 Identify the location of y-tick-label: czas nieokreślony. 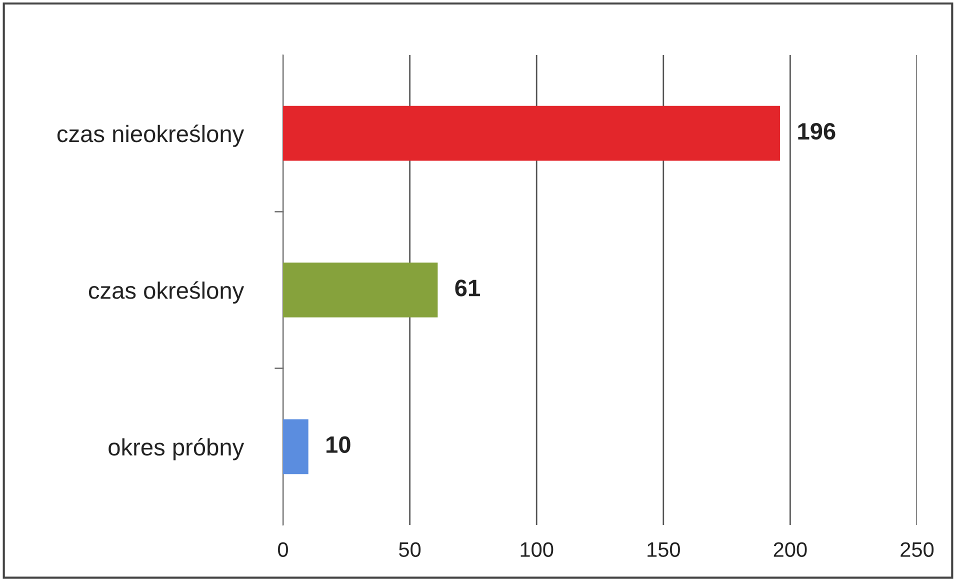
(150, 135).